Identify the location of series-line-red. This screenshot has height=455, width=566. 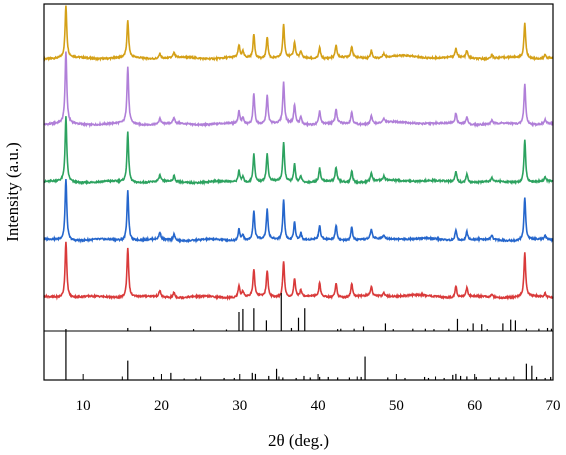
(298, 271).